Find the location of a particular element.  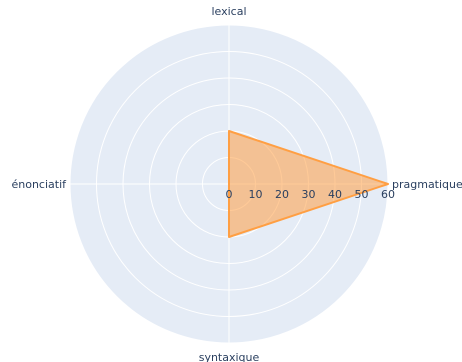

series-layer is located at coordinates (308, 184).